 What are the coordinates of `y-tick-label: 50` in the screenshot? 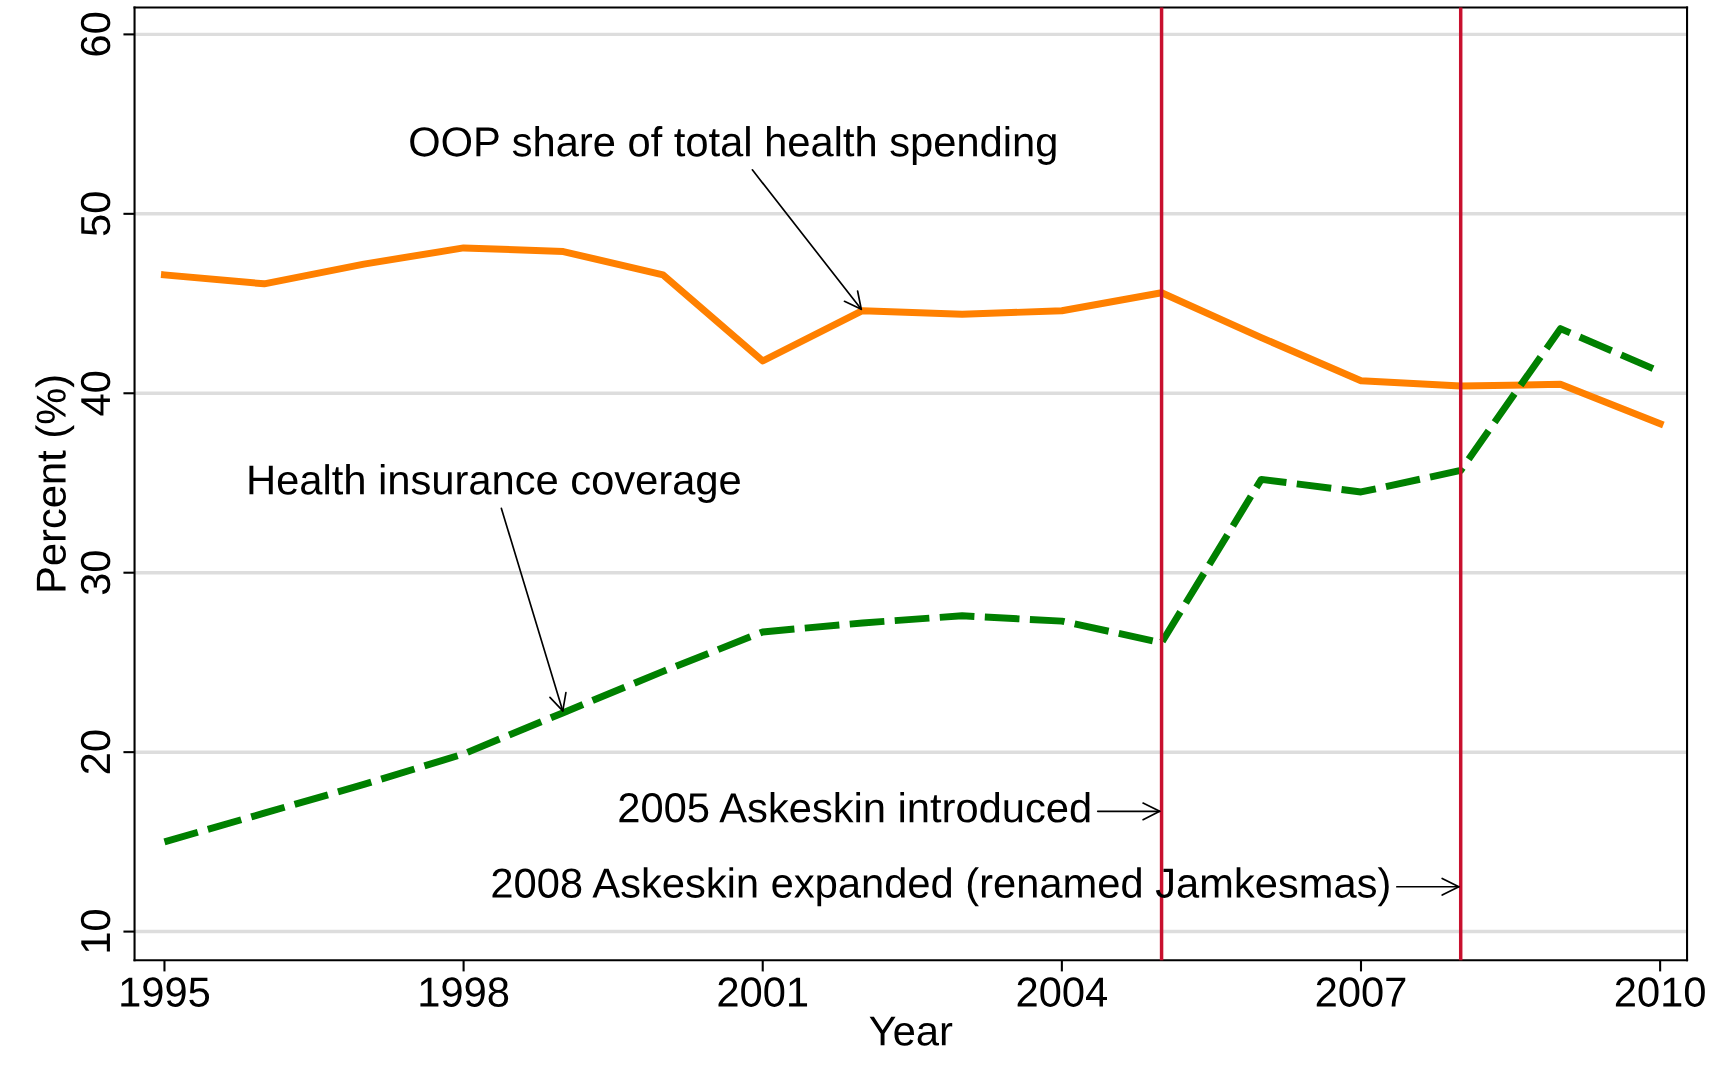 It's located at (95, 214).